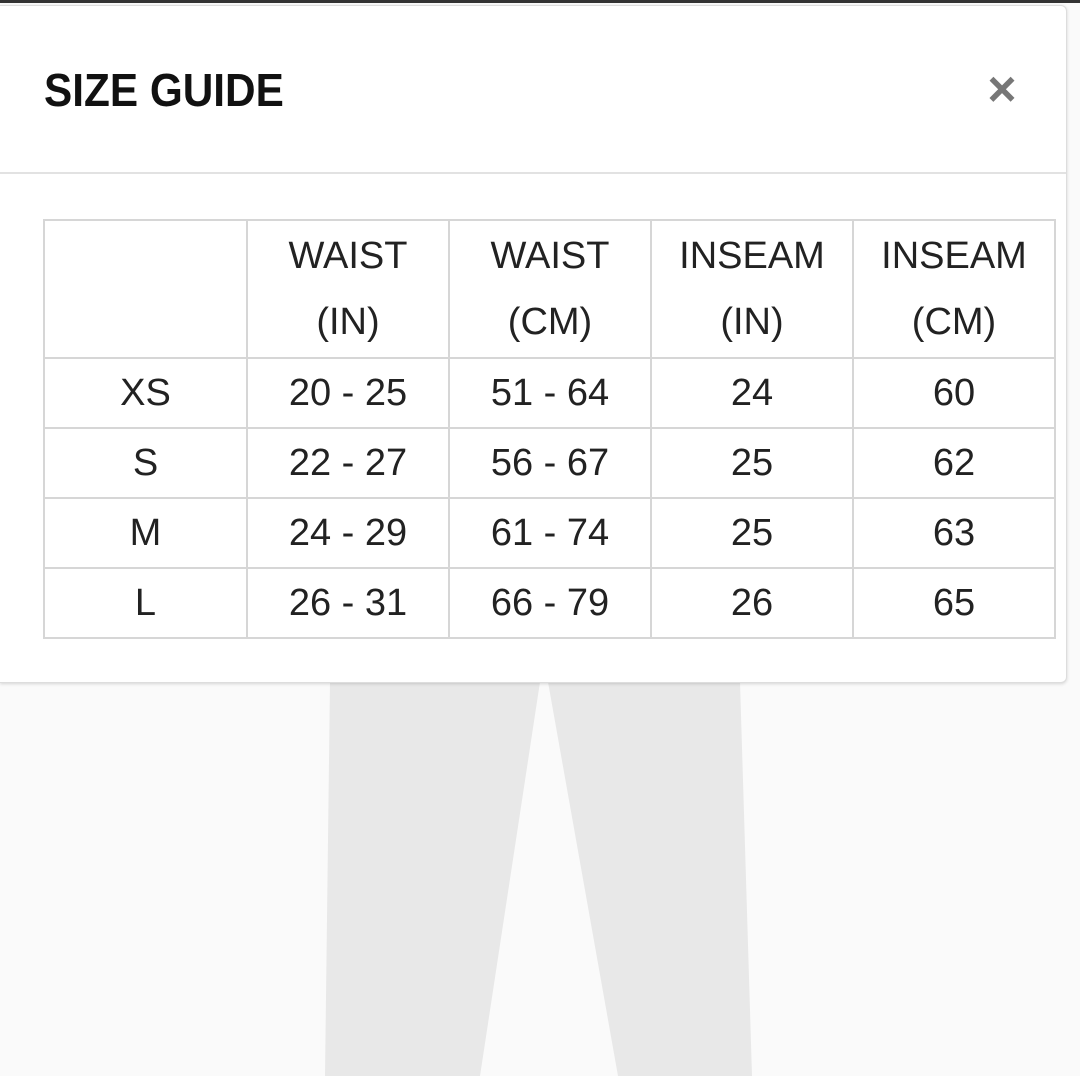 The width and height of the screenshot is (1080, 1076). What do you see at coordinates (348, 289) in the screenshot?
I see `header-waist-in: WAIST (IN)` at bounding box center [348, 289].